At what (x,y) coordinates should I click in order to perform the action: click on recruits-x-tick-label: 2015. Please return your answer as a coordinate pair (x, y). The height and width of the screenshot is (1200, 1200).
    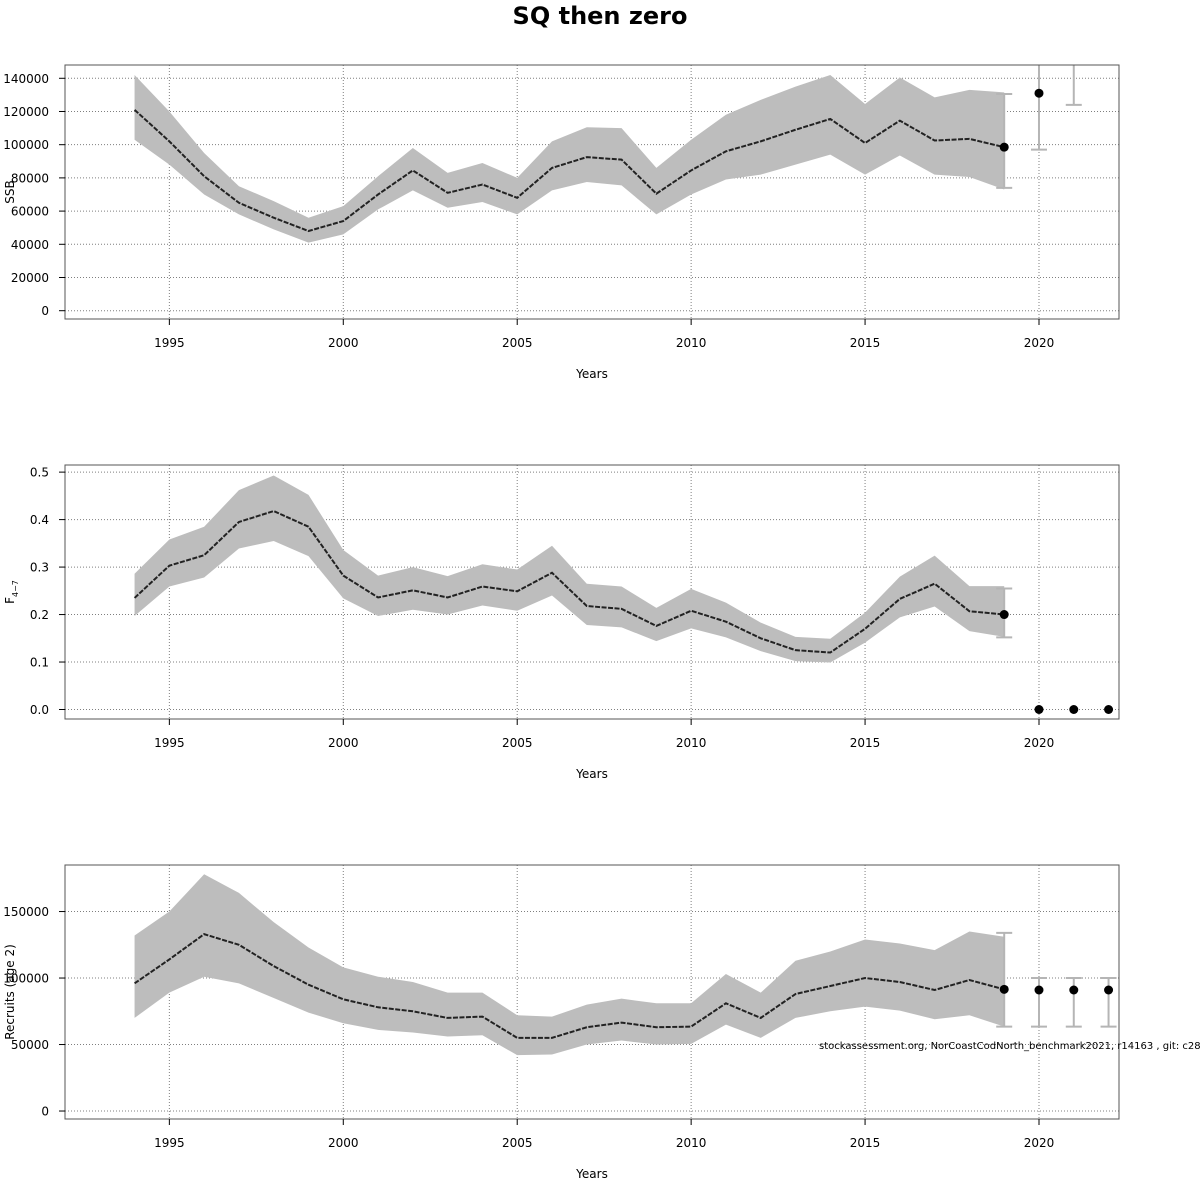
    Looking at the image, I should click on (865, 1143).